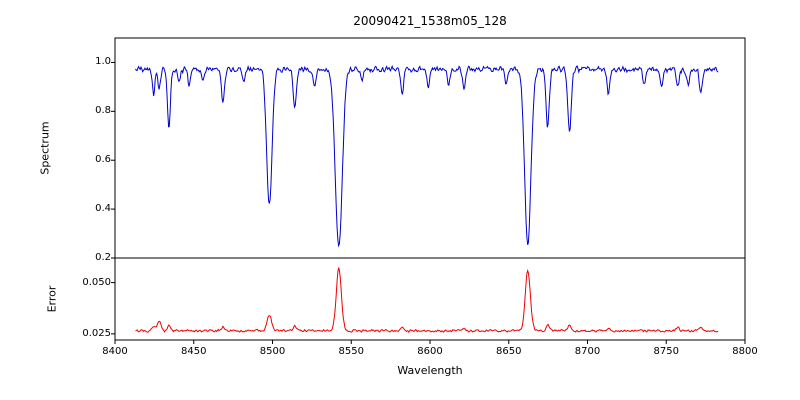  What do you see at coordinates (430, 351) in the screenshot?
I see `x-tick-label: 8600` at bounding box center [430, 351].